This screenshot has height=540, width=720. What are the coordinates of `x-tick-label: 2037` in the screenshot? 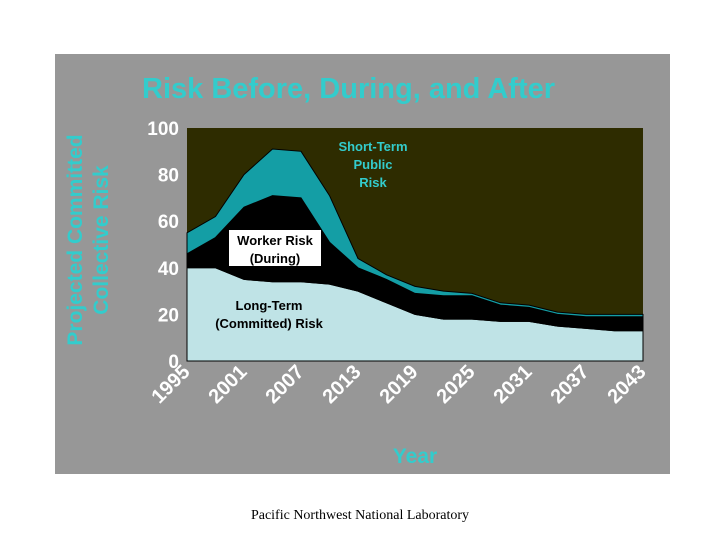 It's located at (570, 384).